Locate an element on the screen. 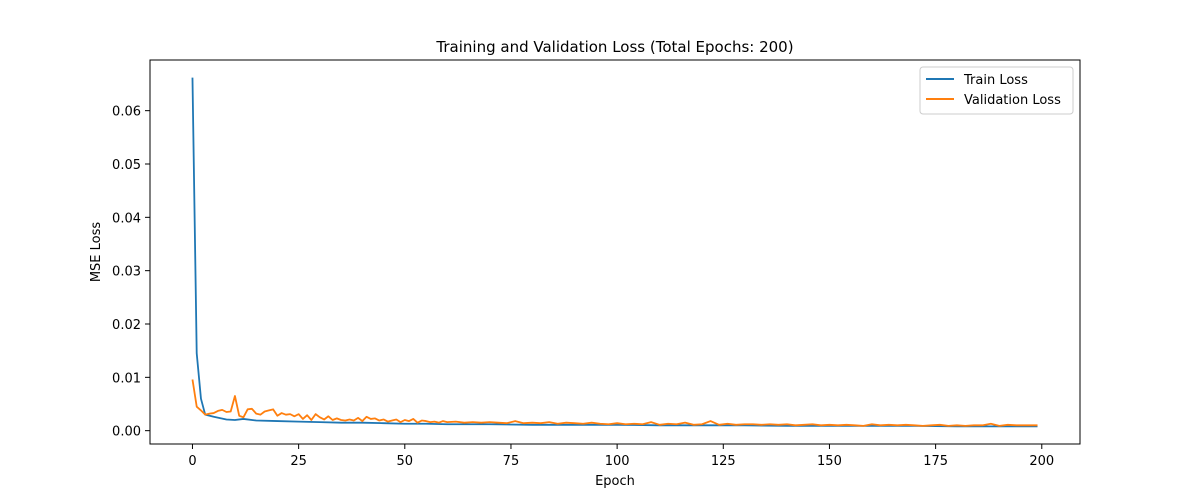  x-tick-label: 75 is located at coordinates (511, 461).